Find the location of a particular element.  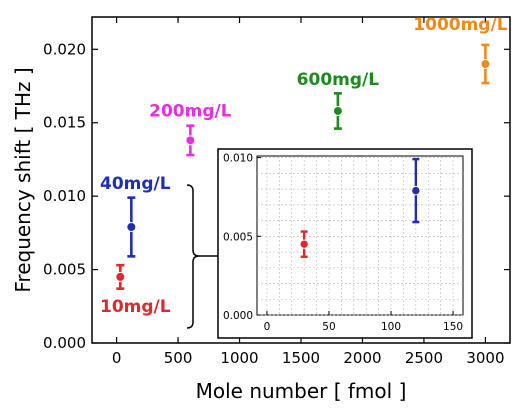

inset-y-tick-label: 0.010 is located at coordinates (238, 159).